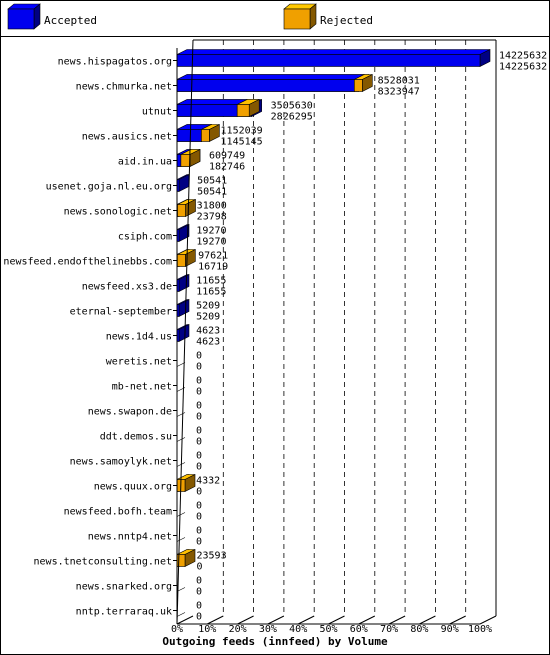 This screenshot has width=550, height=655. I want to click on value-label-accepted: 609749, so click(227, 156).